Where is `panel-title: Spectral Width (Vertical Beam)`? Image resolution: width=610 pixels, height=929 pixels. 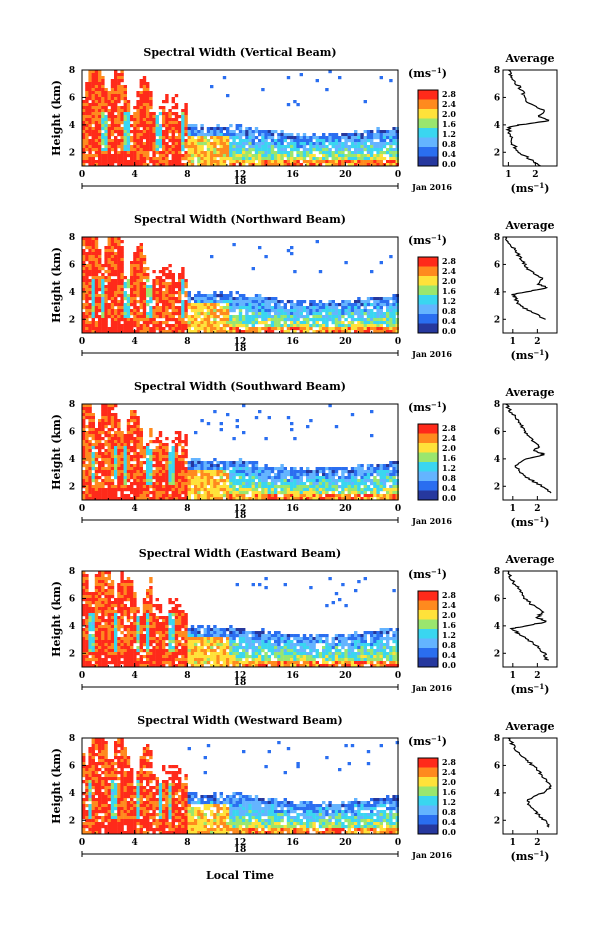 panel-title: Spectral Width (Vertical Beam) is located at coordinates (239, 52).